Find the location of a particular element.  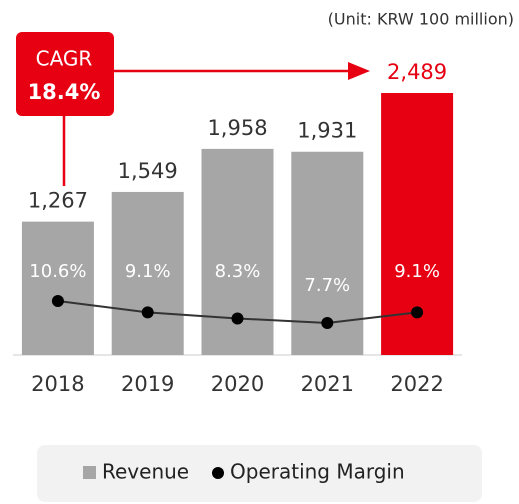

legend-swatch-revenue is located at coordinates (89, 472).